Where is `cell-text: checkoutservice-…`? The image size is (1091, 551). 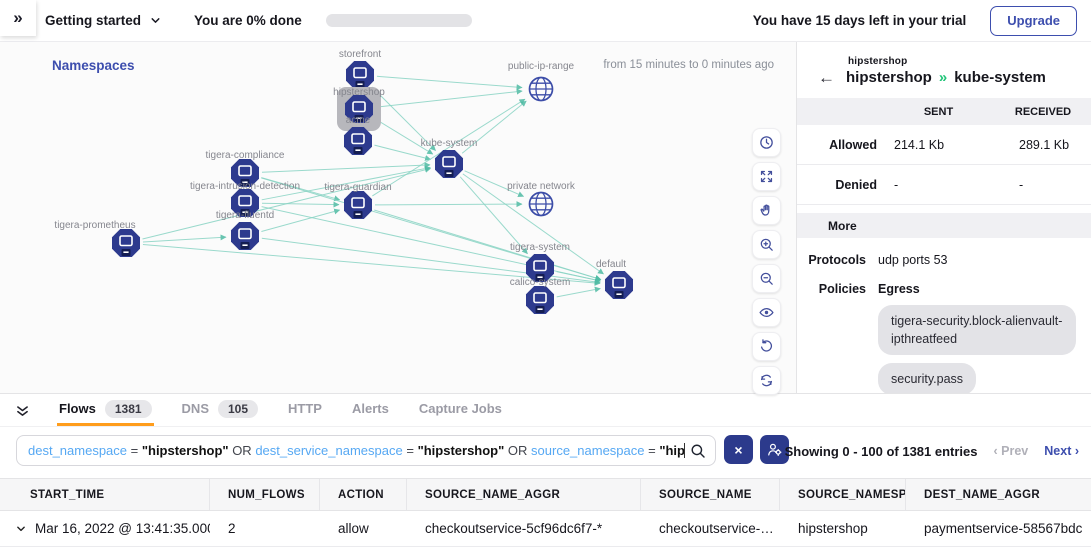
cell-text: checkoutservice-… is located at coordinates (716, 528).